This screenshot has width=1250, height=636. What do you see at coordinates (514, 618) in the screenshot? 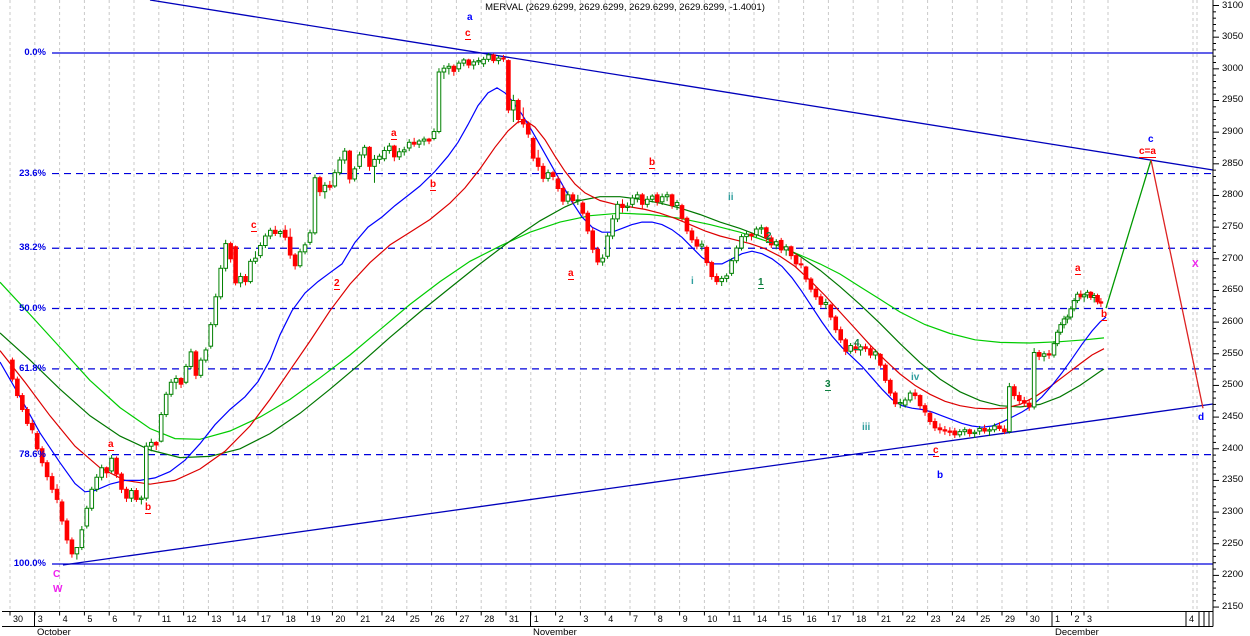
I see `date-label: 31` at bounding box center [514, 618].